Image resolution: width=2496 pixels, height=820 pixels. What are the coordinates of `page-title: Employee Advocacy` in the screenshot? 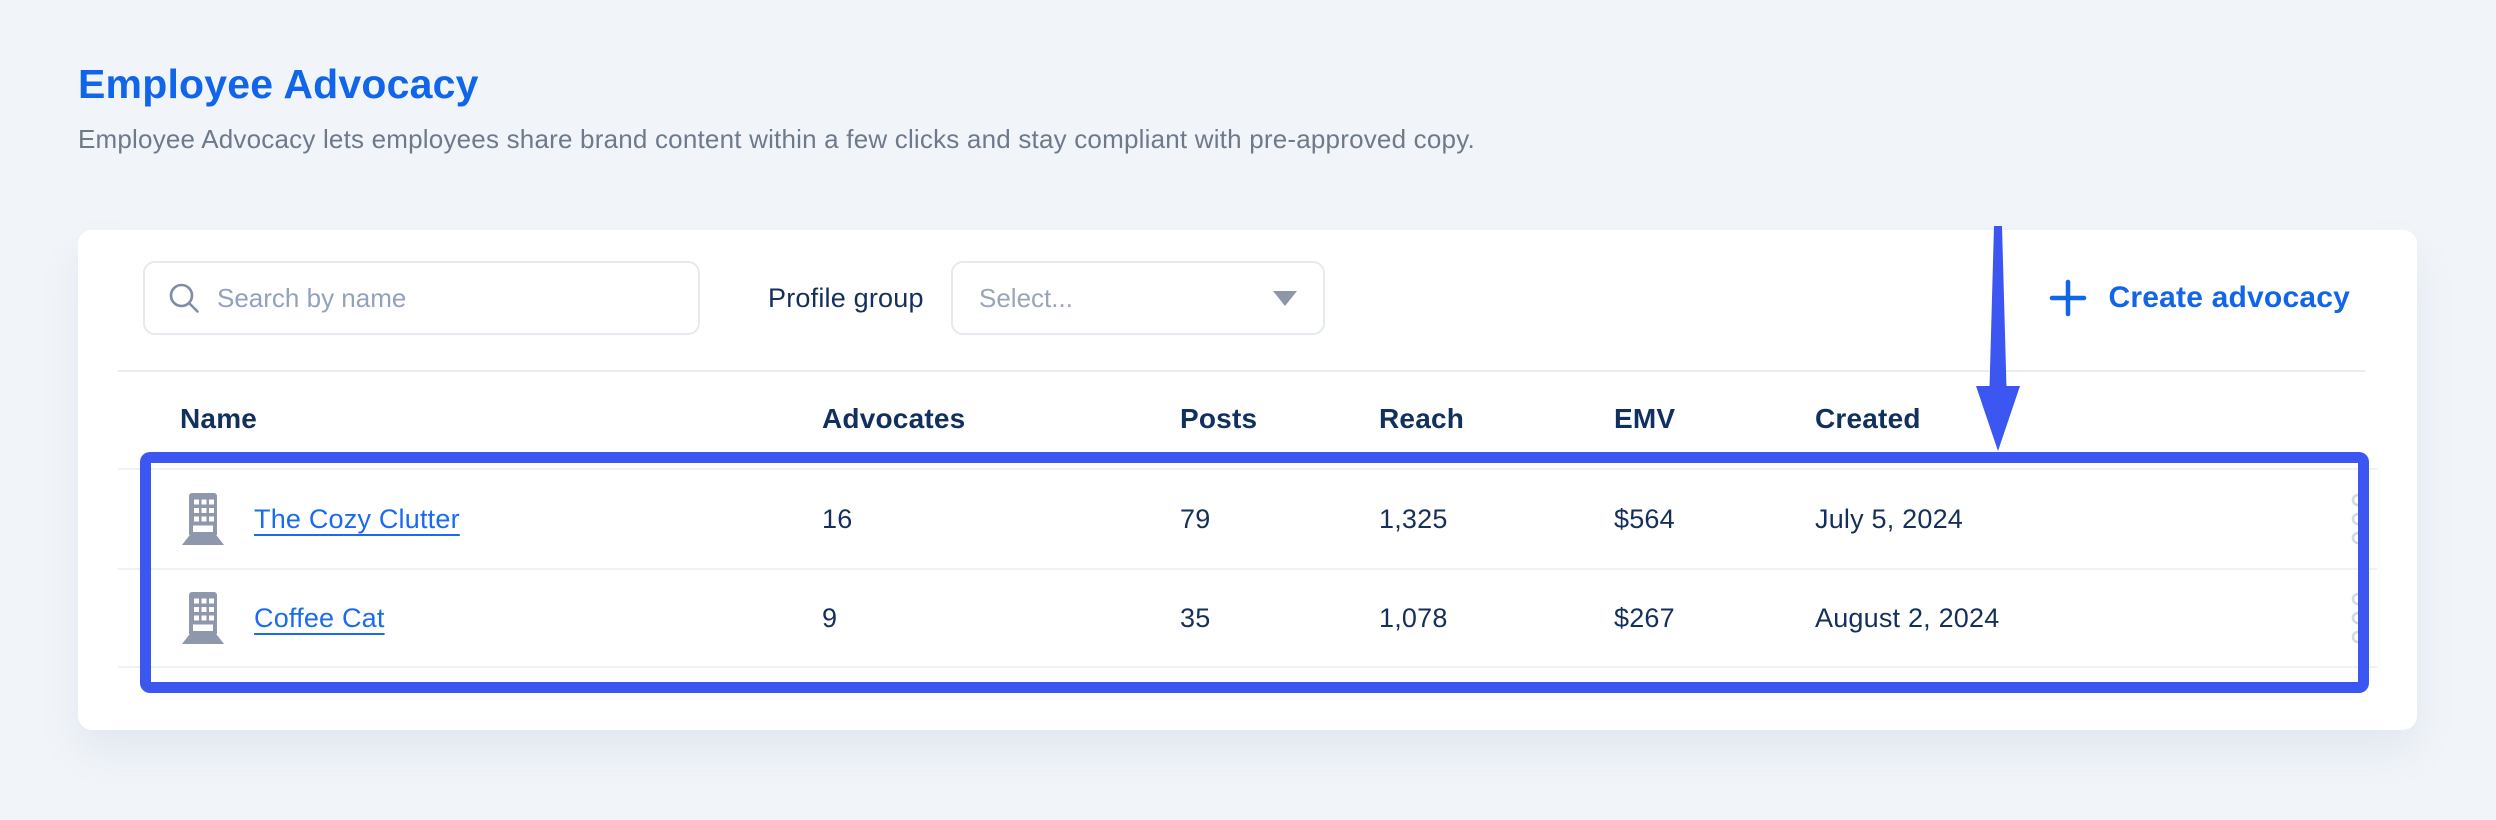 It's located at (278, 84).